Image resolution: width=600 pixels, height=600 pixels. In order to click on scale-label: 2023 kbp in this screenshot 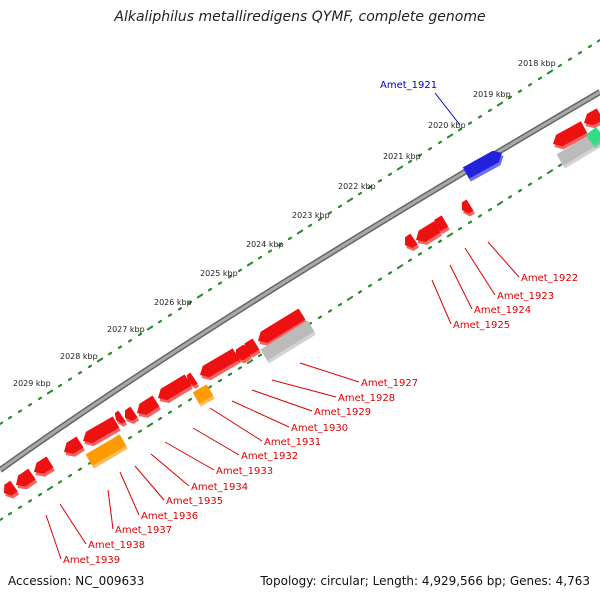, I will do `click(311, 215)`.